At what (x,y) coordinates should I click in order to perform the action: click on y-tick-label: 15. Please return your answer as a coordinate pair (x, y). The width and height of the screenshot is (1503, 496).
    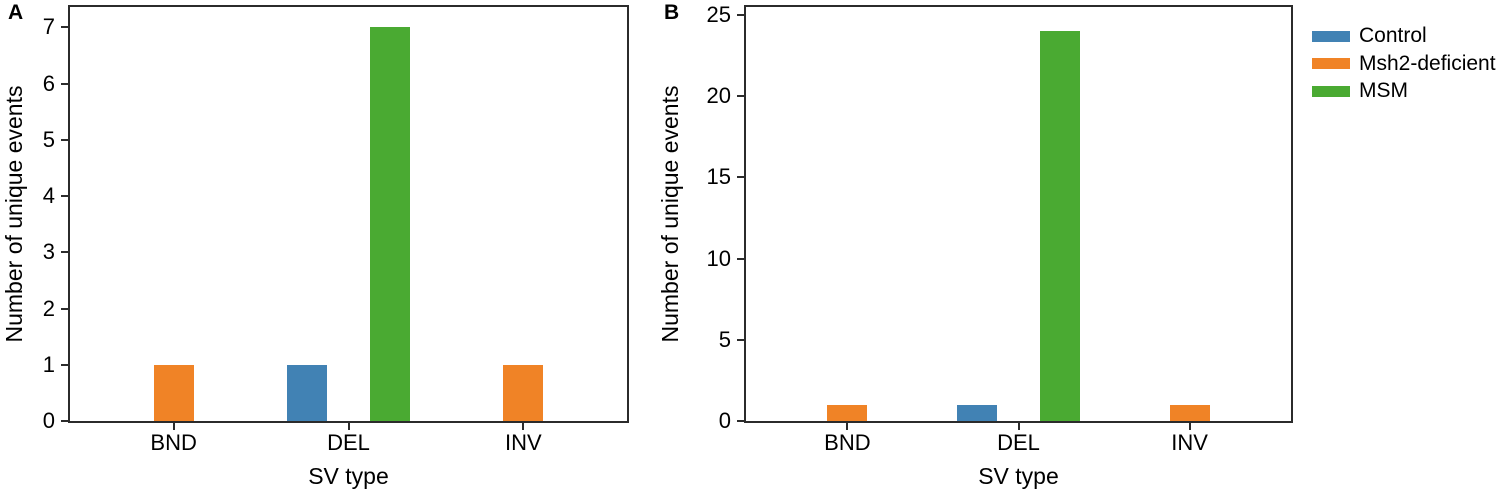
    Looking at the image, I should click on (718, 177).